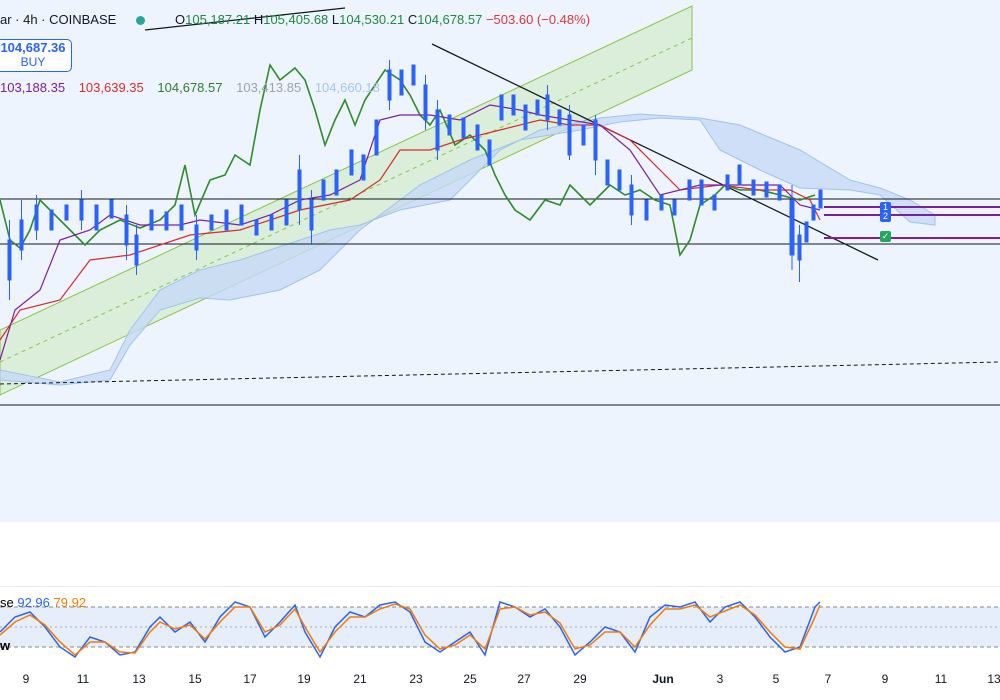  Describe the element at coordinates (663, 679) in the screenshot. I see `time-tick: Jun` at that location.